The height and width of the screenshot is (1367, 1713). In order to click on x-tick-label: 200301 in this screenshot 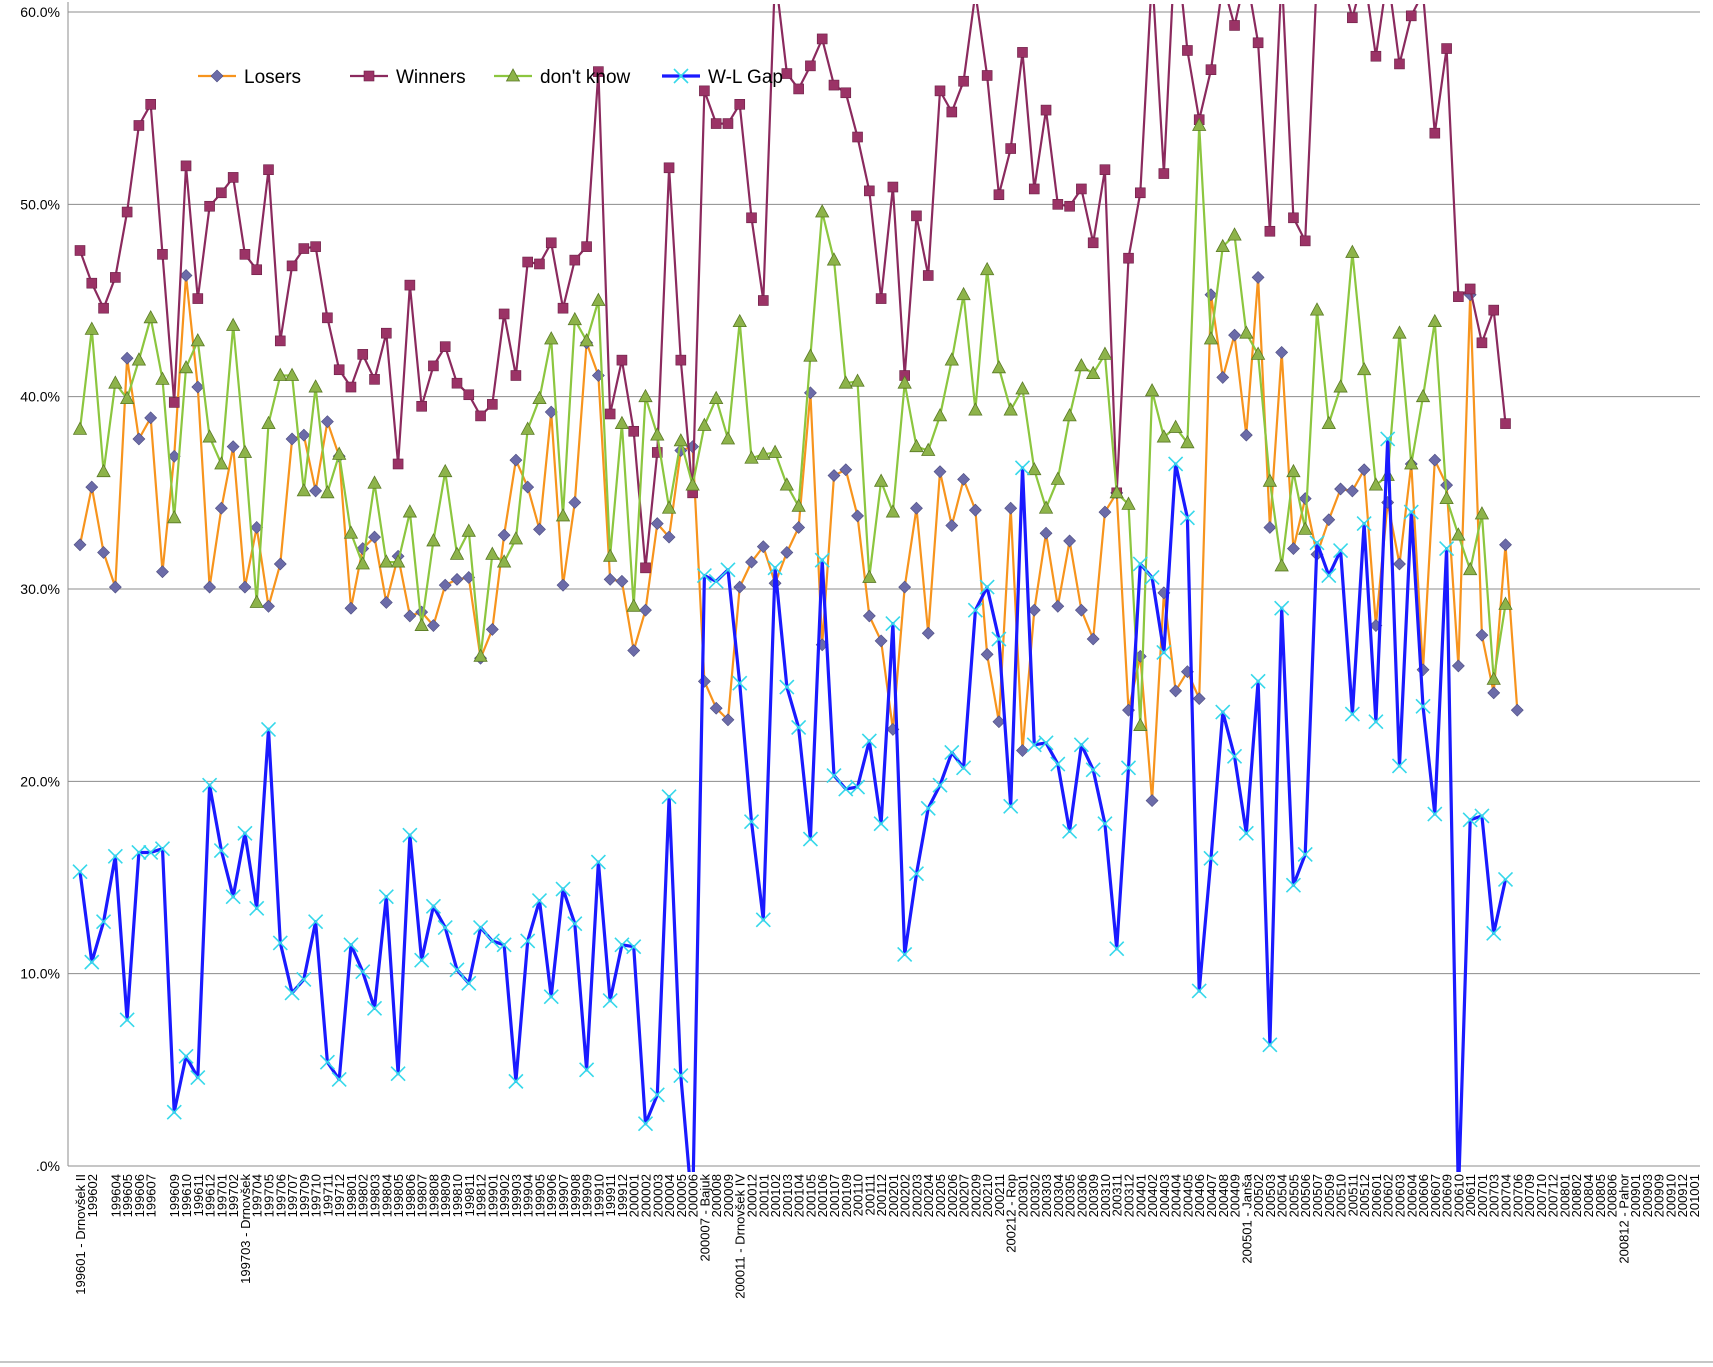, I will do `click(1022, 1195)`.